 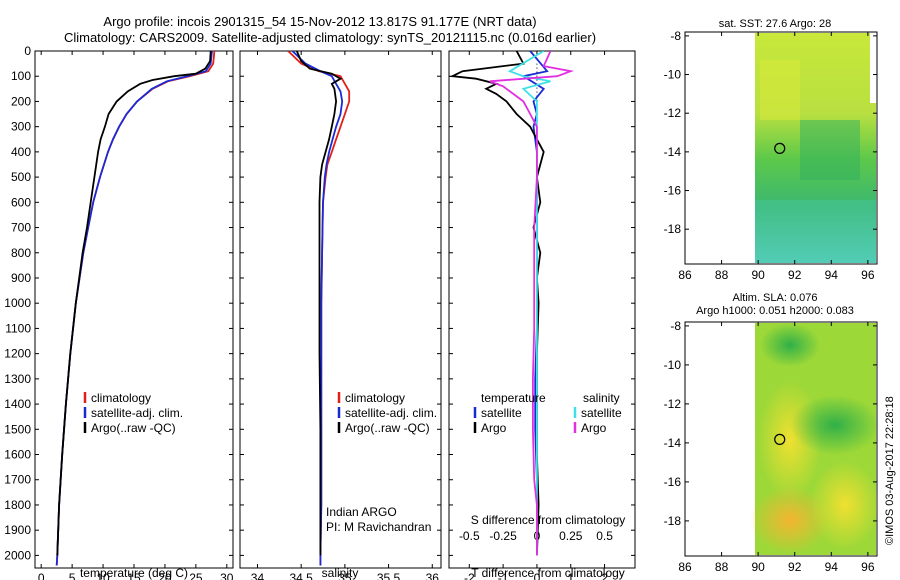 What do you see at coordinates (21, 127) in the screenshot?
I see `ytick-label: 300` at bounding box center [21, 127].